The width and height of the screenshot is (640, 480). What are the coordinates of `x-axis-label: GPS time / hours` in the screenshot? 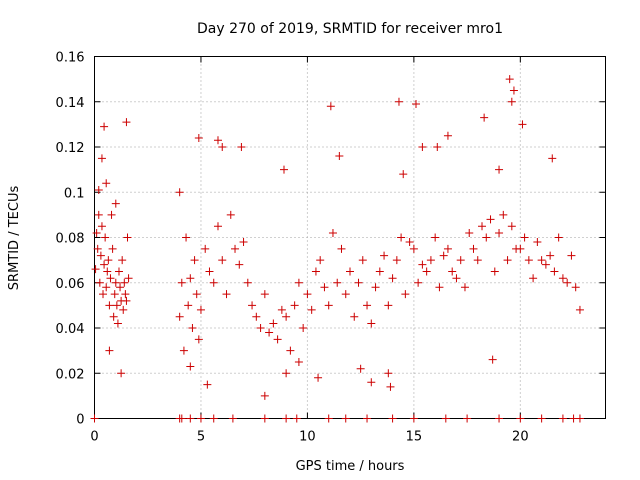 It's located at (350, 466).